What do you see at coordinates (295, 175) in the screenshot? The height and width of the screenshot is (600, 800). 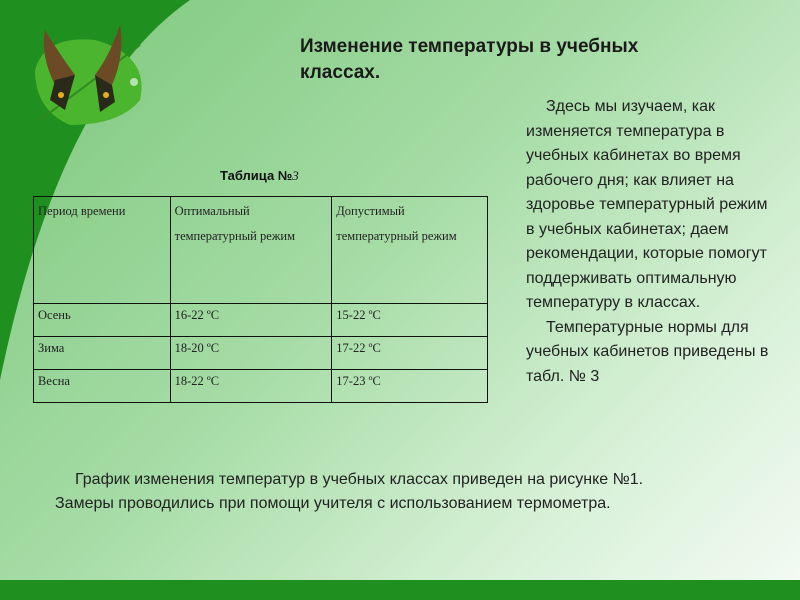 I see `table-caption-number: 3` at bounding box center [295, 175].